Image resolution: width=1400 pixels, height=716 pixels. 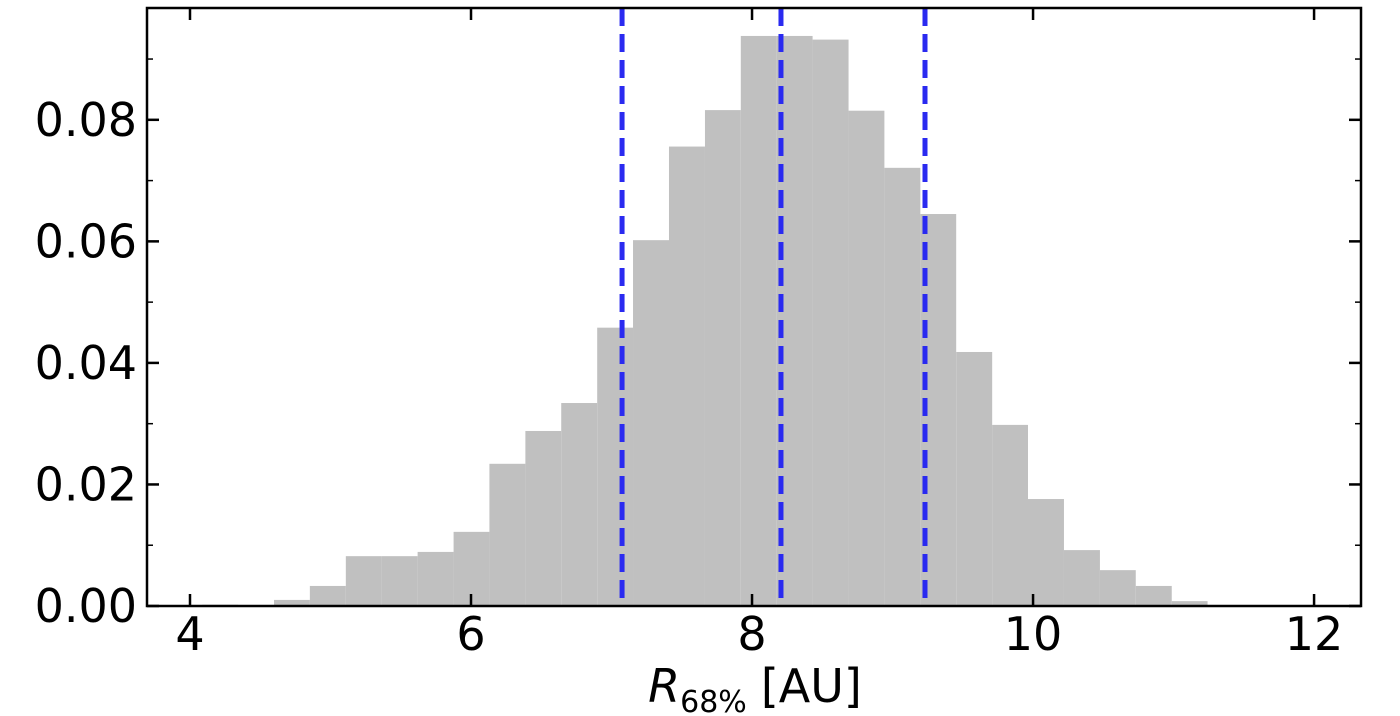 What do you see at coordinates (86, 241) in the screenshot?
I see `y-tick-label: 0.06` at bounding box center [86, 241].